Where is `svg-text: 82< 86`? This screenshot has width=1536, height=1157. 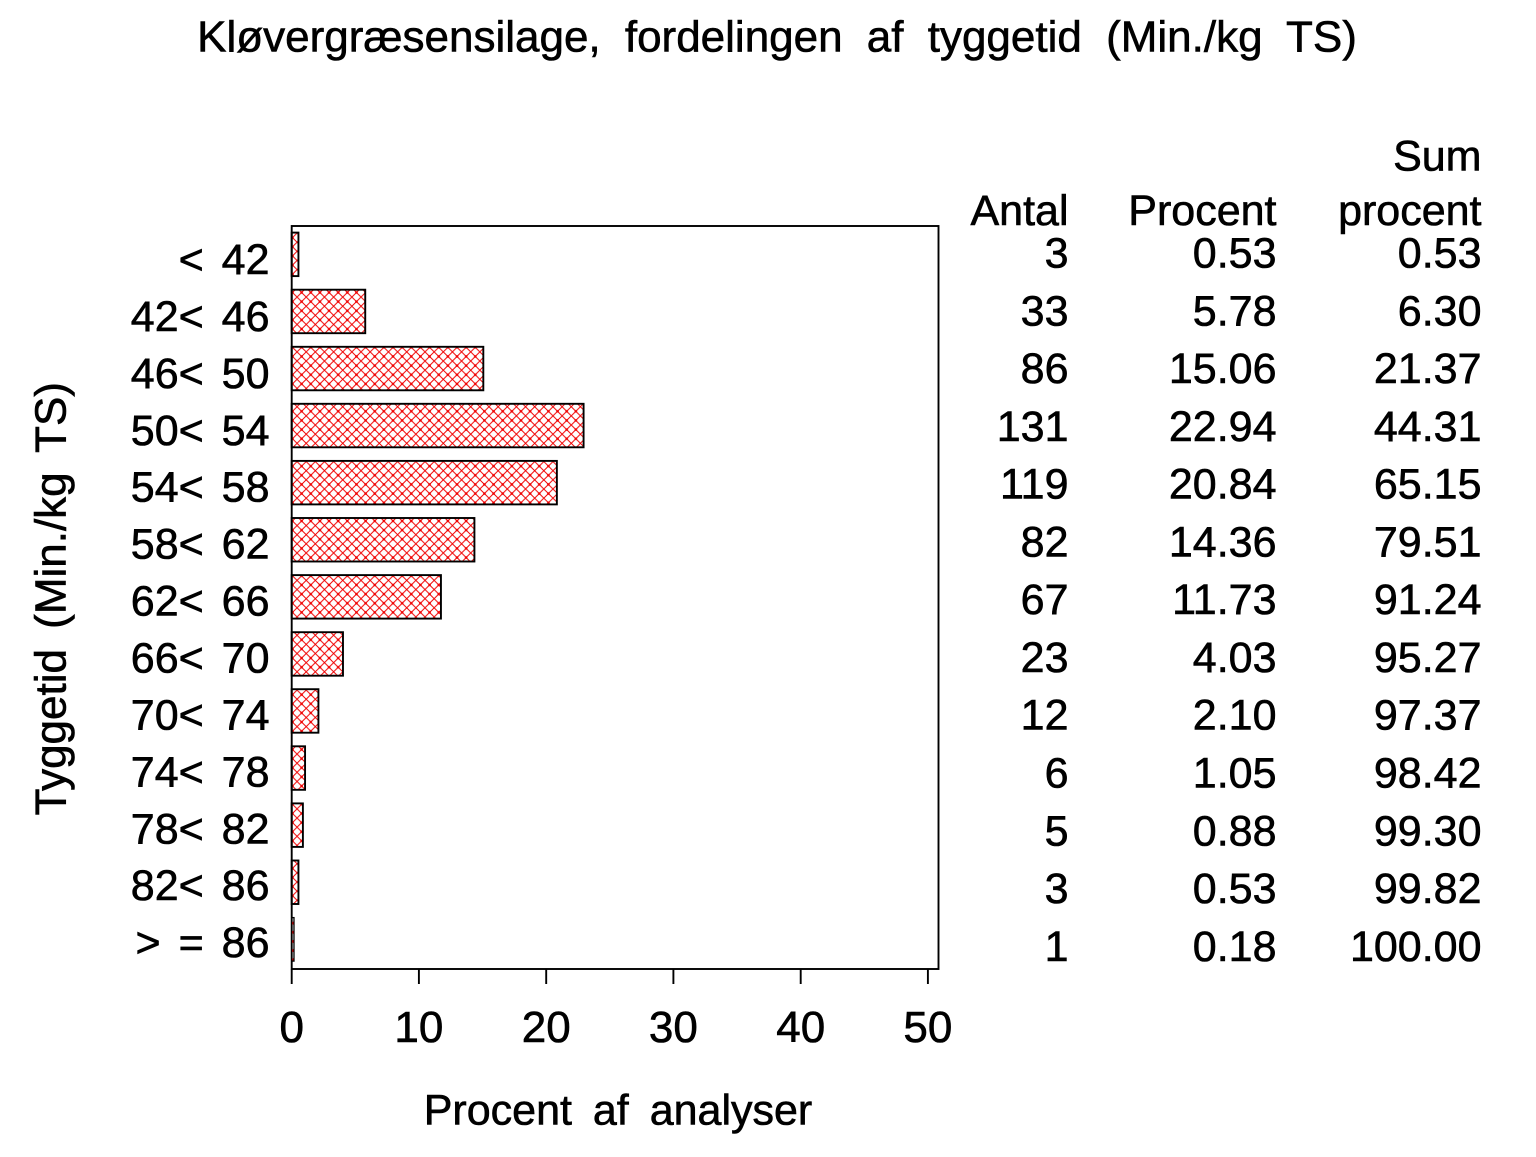 svg-text: 82< 86 is located at coordinates (200, 886).